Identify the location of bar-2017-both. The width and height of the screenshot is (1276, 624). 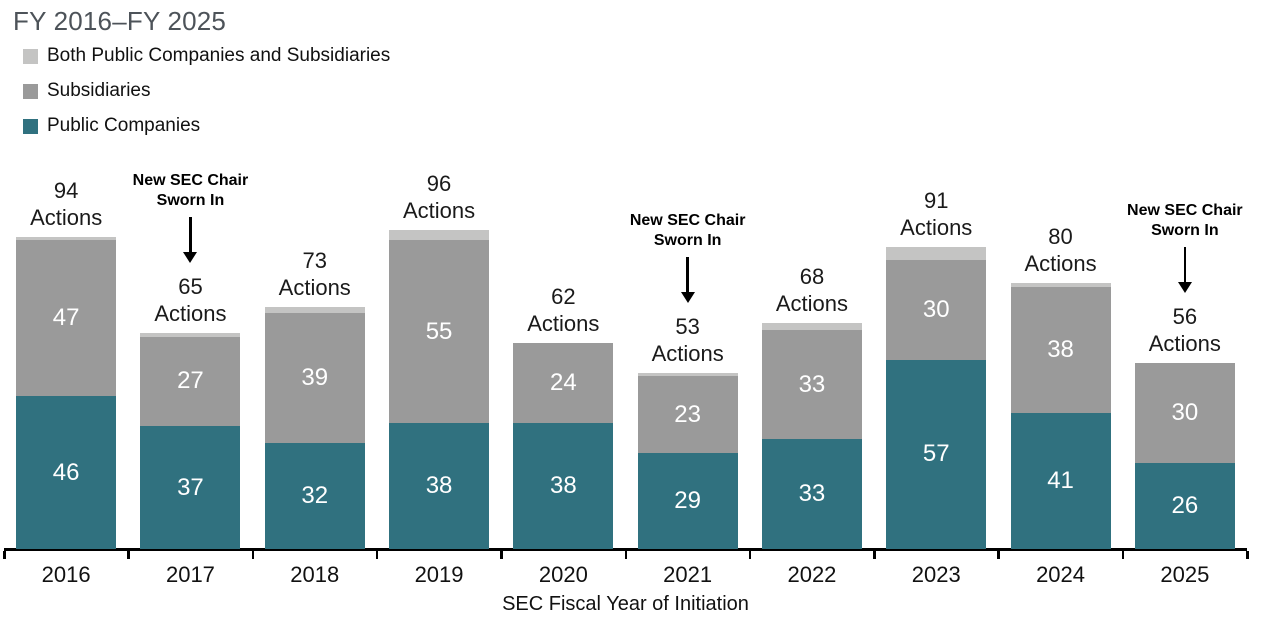
(190, 335).